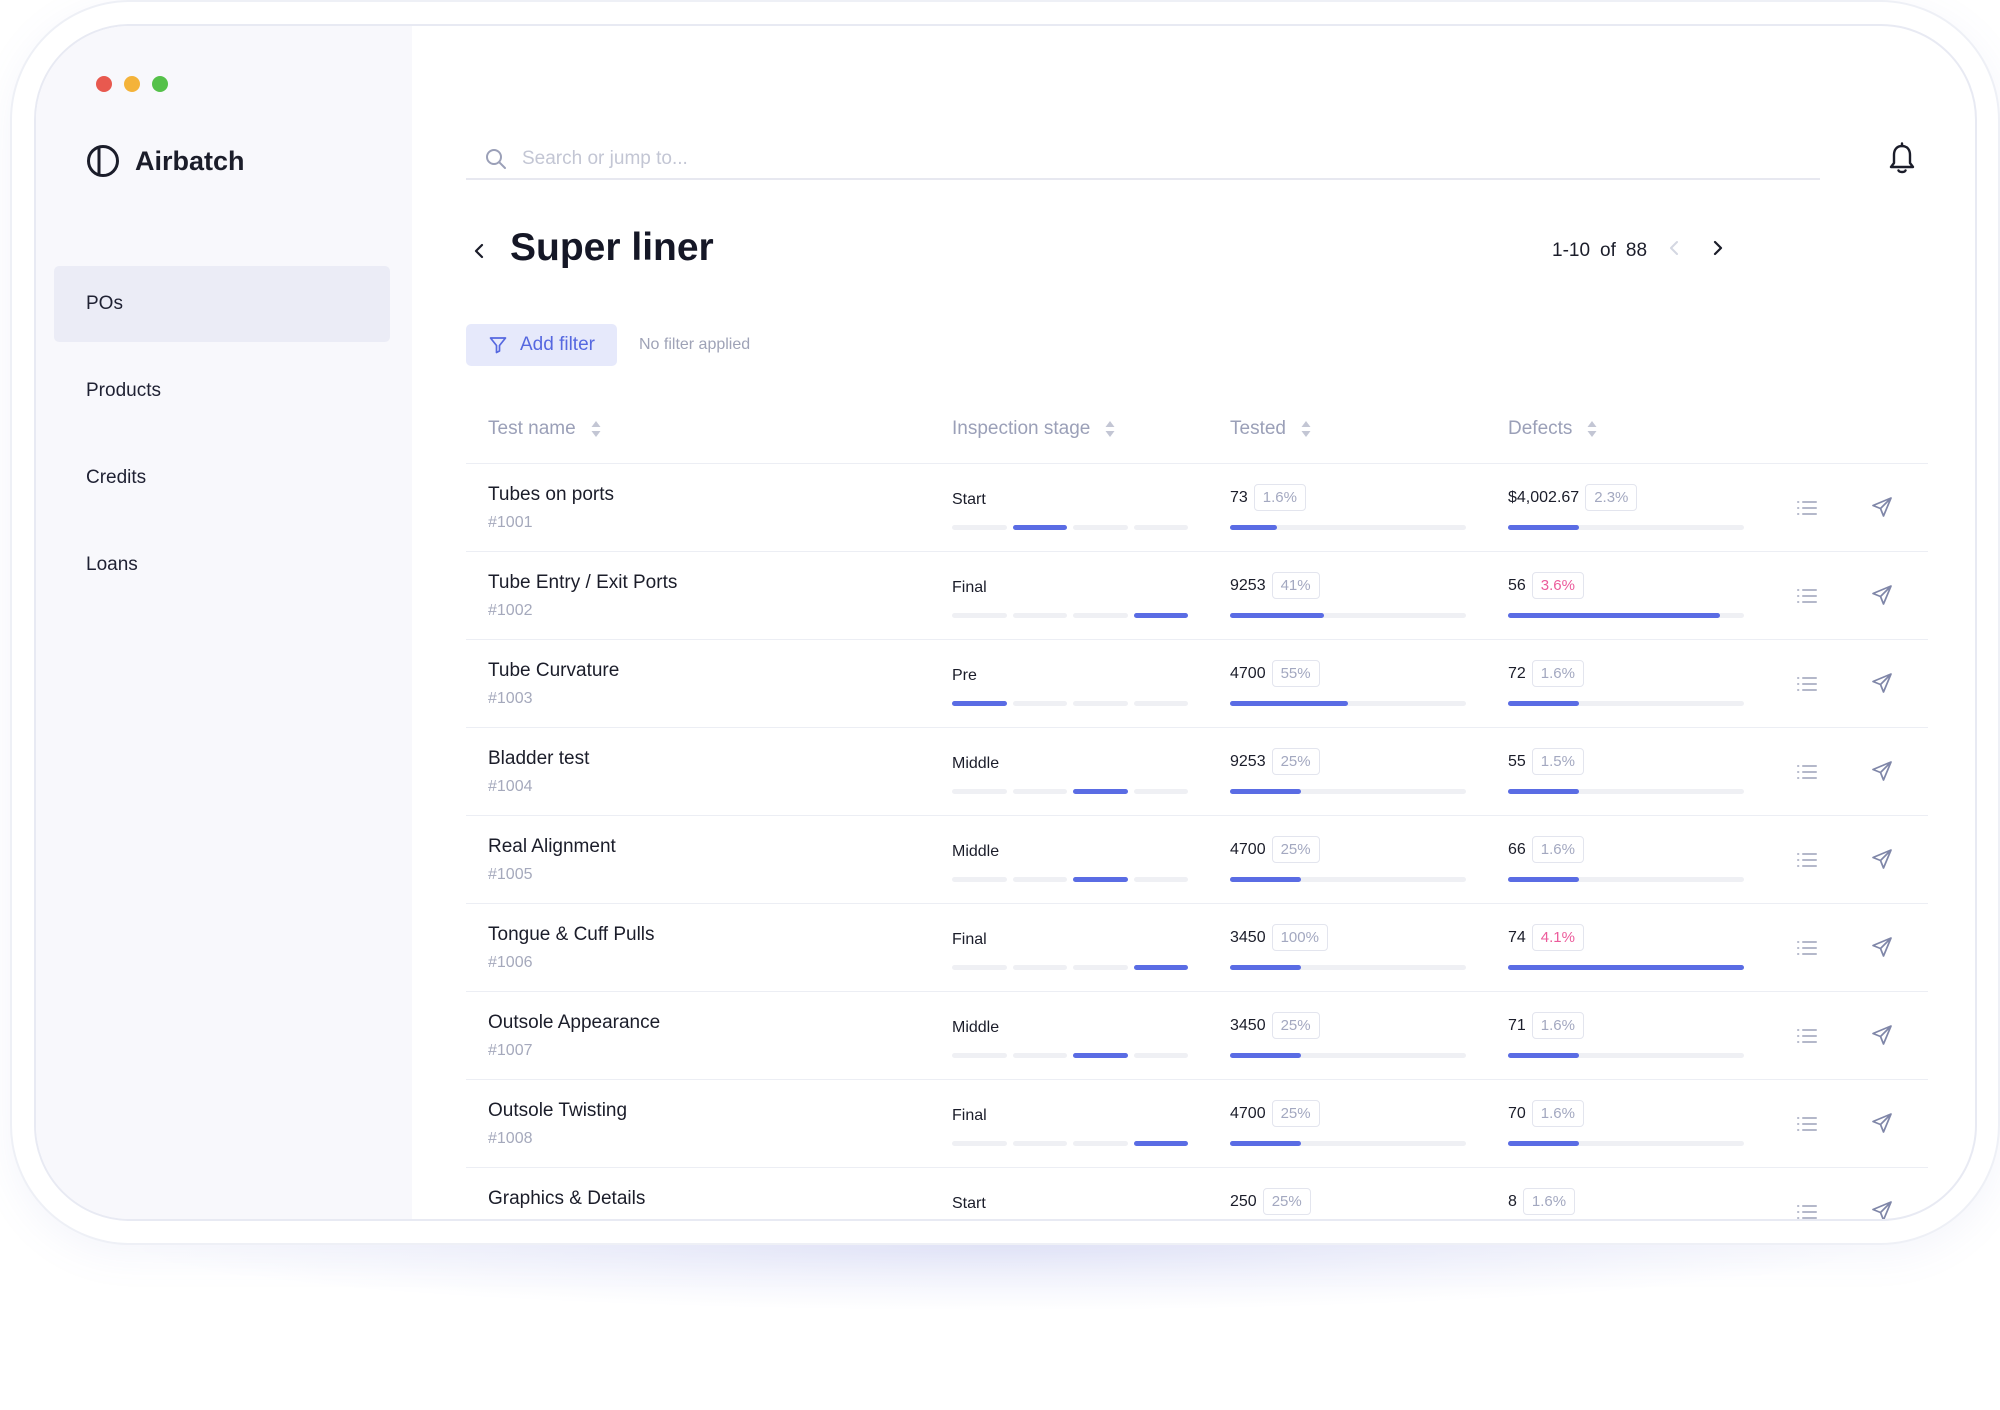 This screenshot has height=1410, width=2000. Describe the element at coordinates (612, 247) in the screenshot. I see `page-title: Super liner` at that location.